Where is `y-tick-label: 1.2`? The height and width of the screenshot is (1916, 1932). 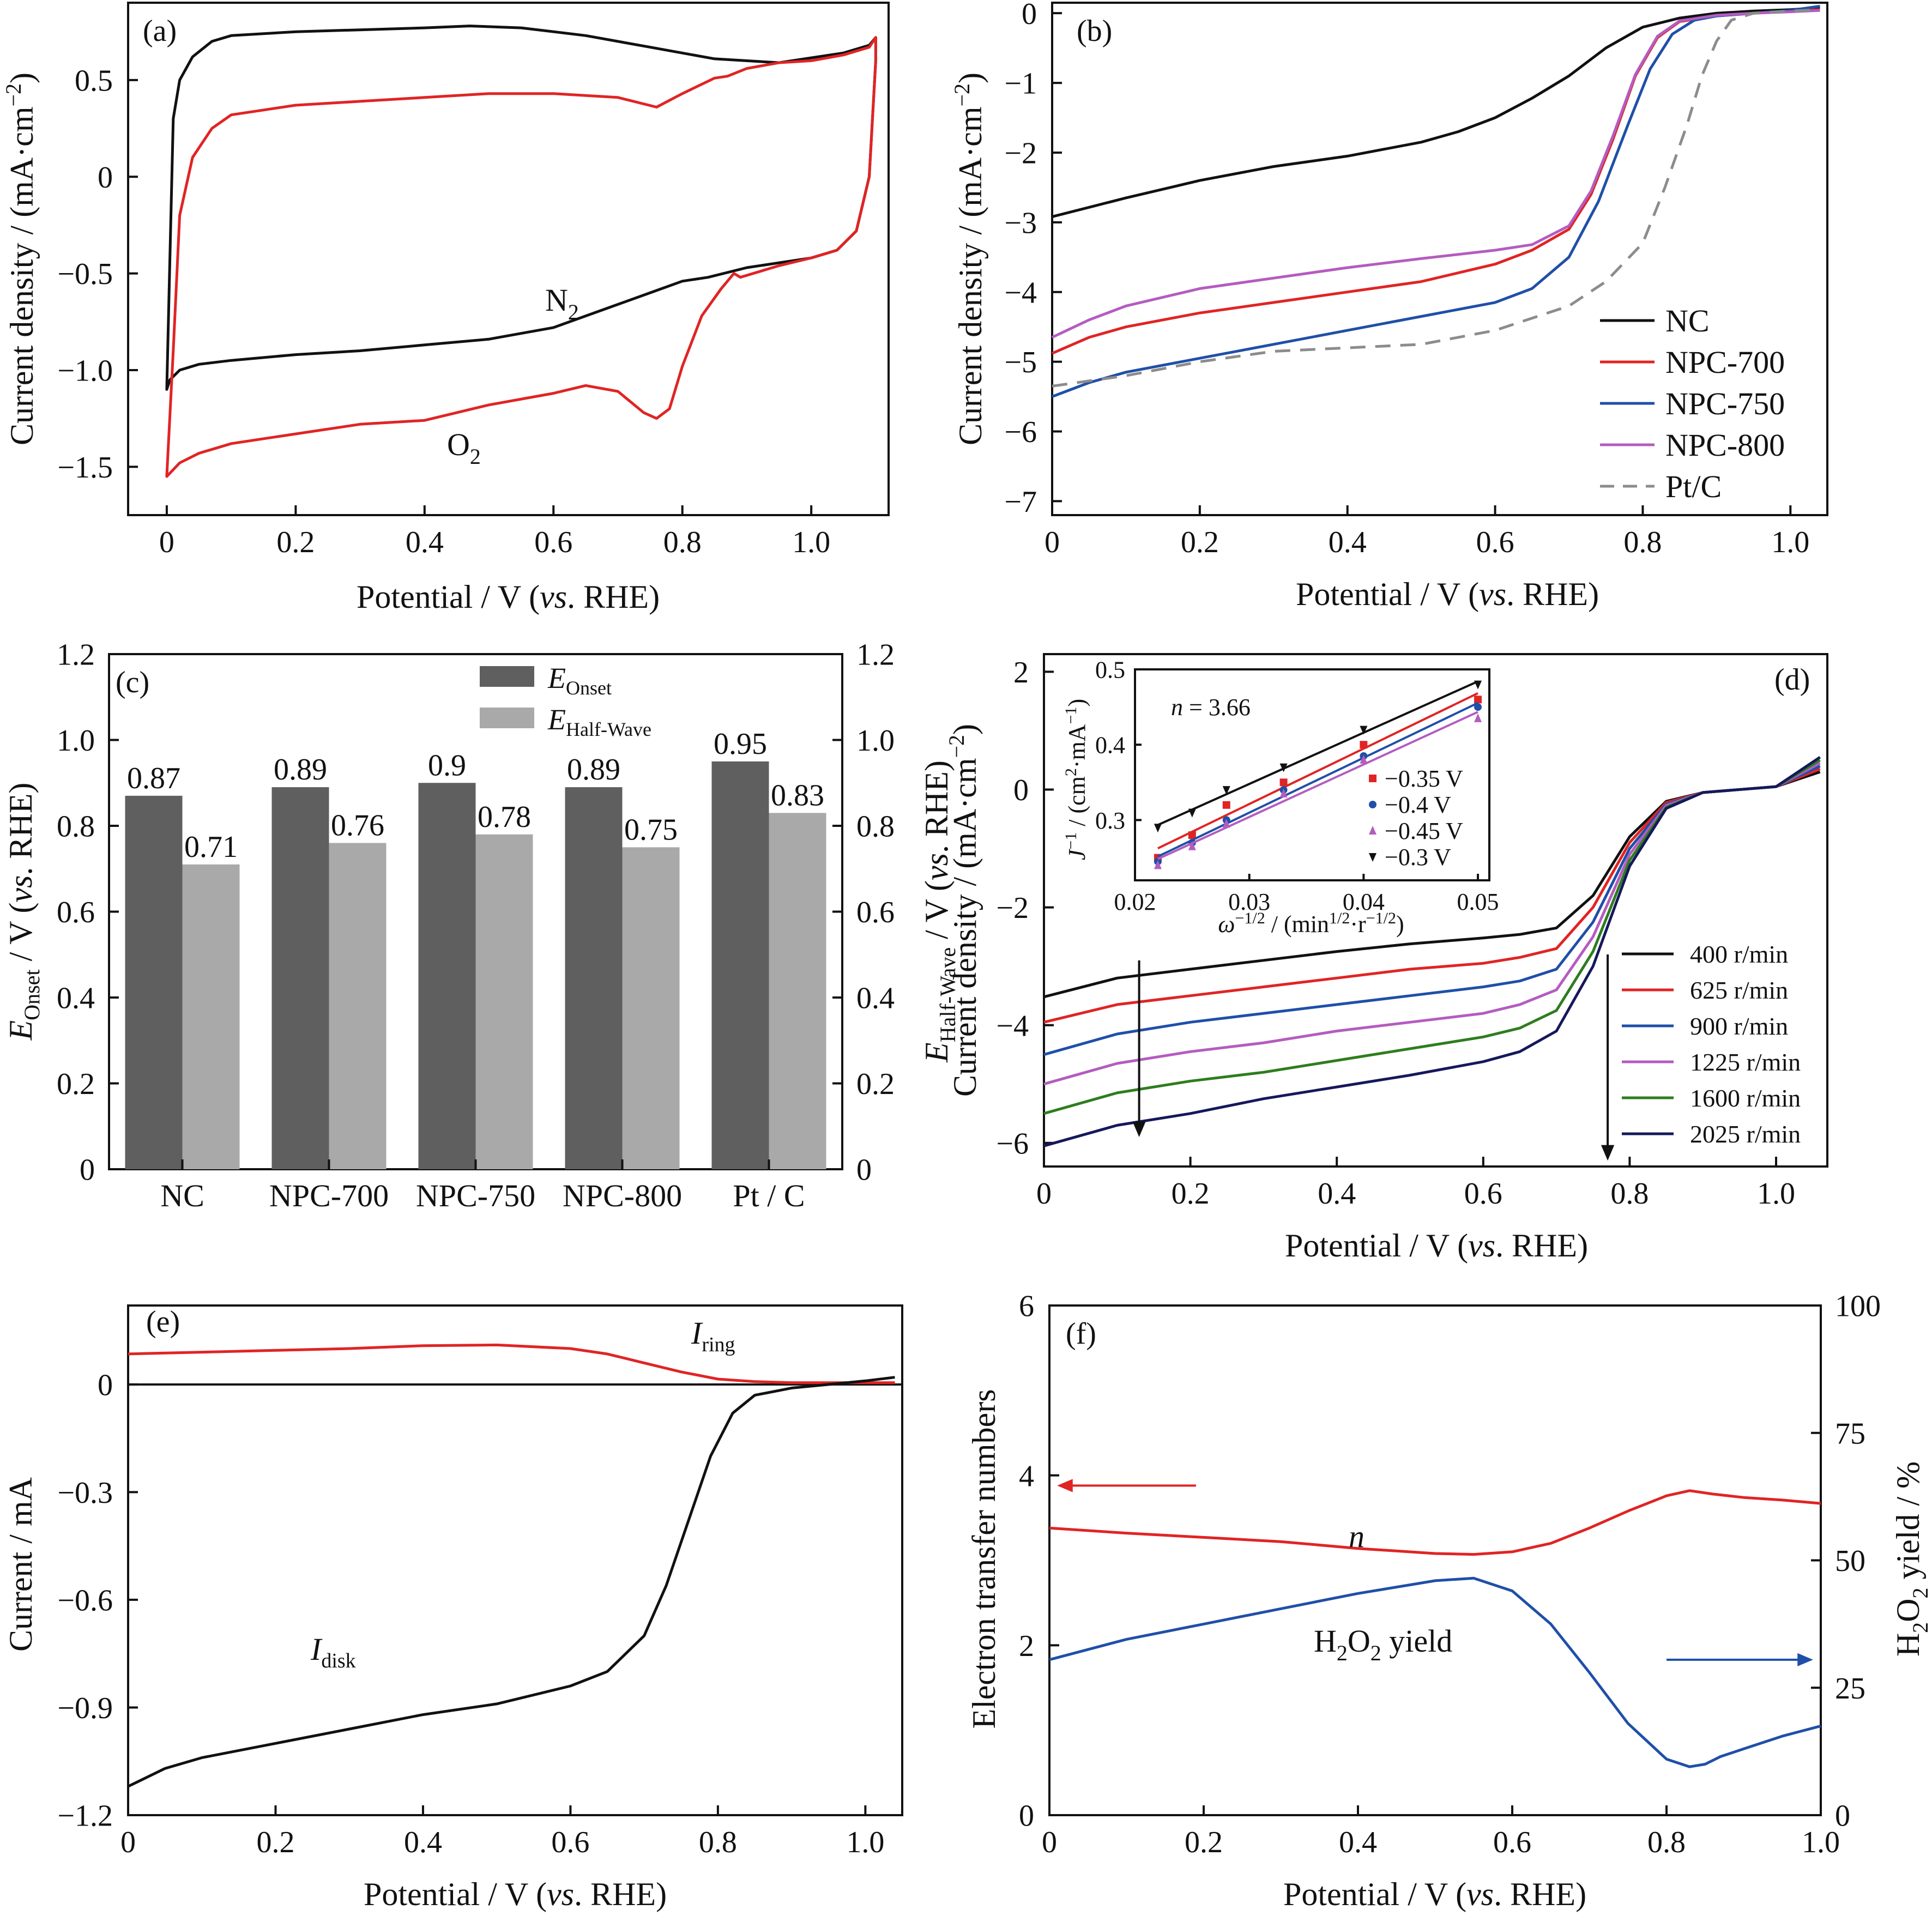 y-tick-label: 1.2 is located at coordinates (875, 655).